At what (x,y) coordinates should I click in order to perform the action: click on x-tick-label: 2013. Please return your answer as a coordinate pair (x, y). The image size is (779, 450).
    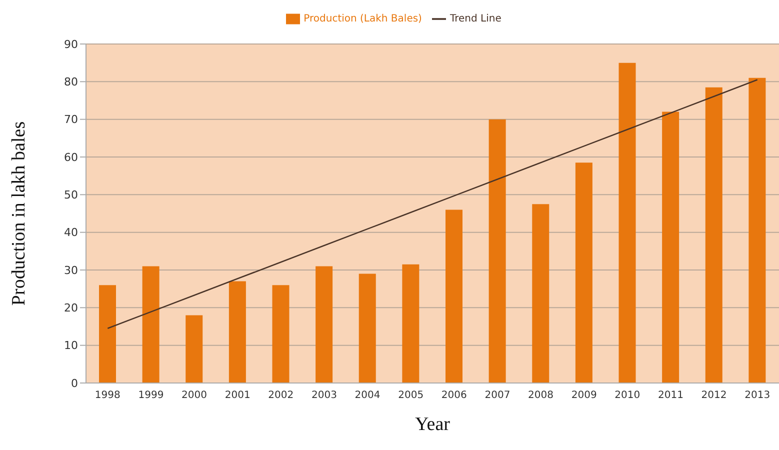
    Looking at the image, I should click on (757, 396).